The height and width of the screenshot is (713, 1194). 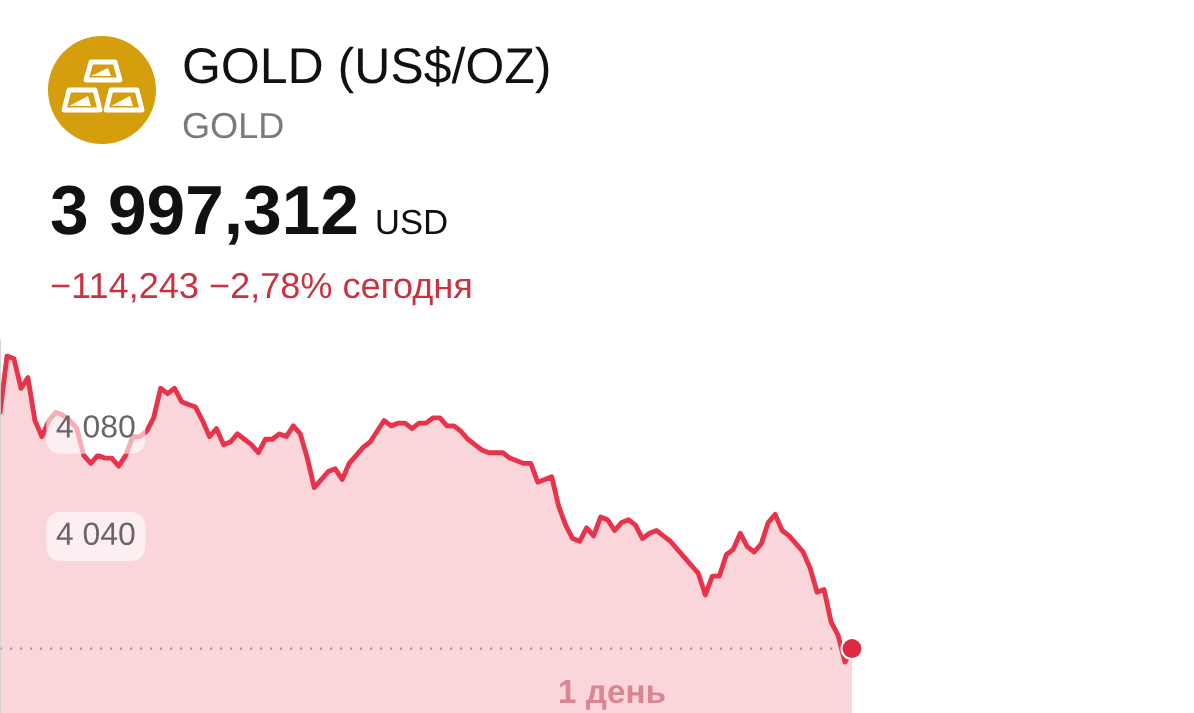 I want to click on annotation: 1 день, so click(x=612, y=695).